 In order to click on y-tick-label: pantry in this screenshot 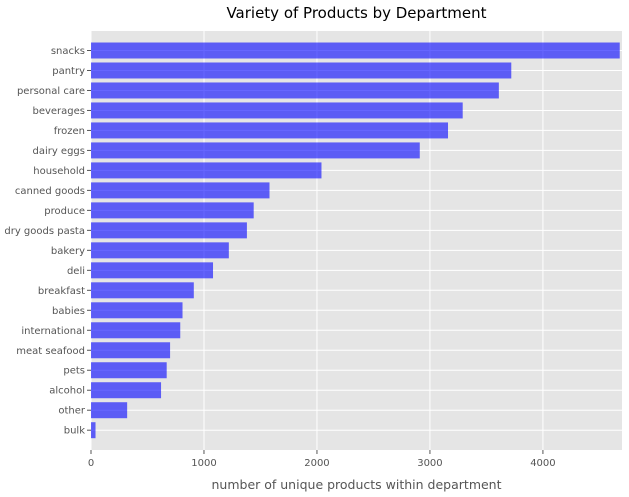, I will do `click(68, 71)`.